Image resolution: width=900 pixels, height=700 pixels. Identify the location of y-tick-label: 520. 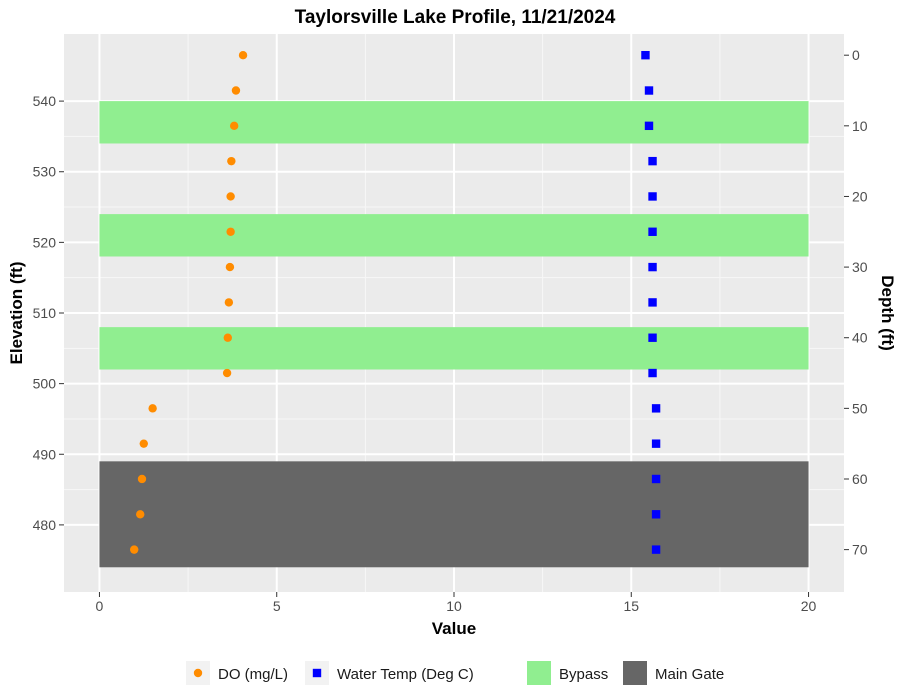
(45, 242).